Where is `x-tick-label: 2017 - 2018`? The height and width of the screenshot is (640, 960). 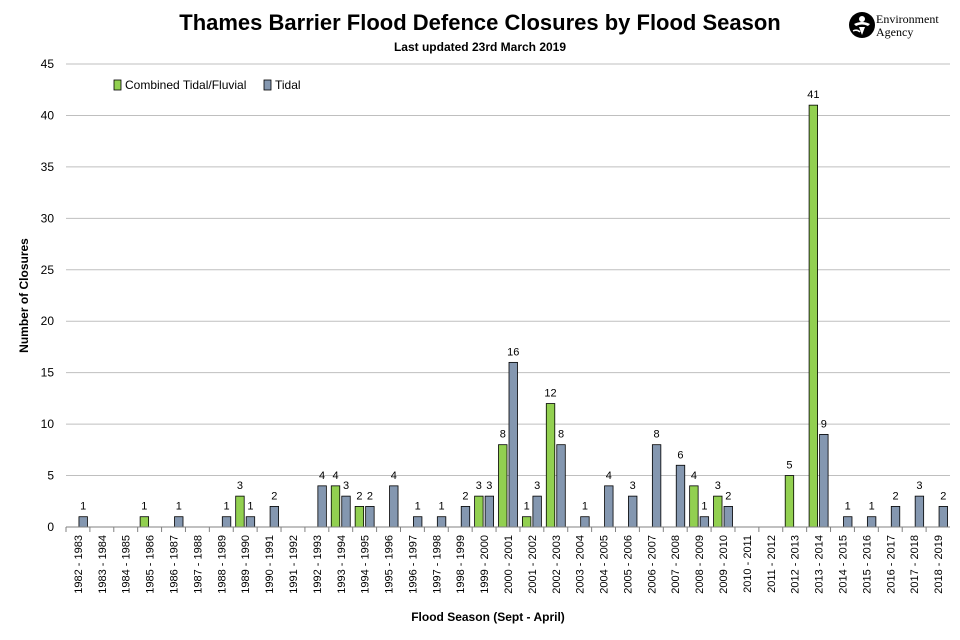 x-tick-label: 2017 - 2018 is located at coordinates (915, 564).